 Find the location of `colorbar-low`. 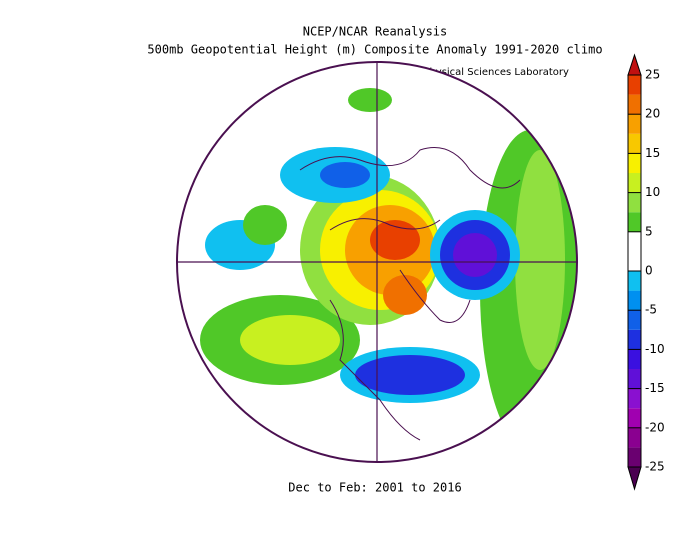

colorbar-low is located at coordinates (634, 478).